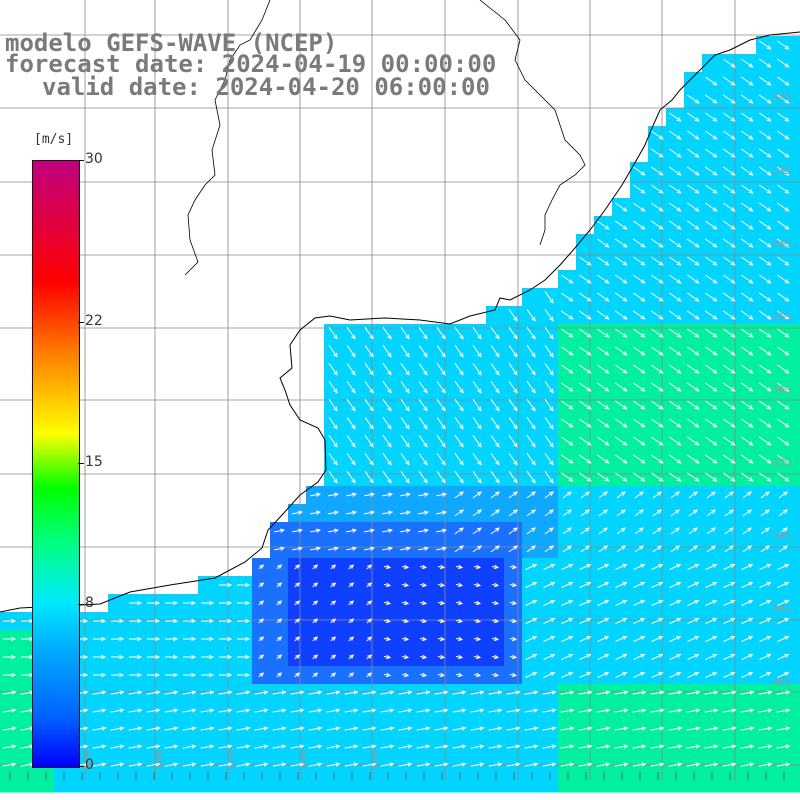 The image size is (800, 800). What do you see at coordinates (781, 536) in the screenshot?
I see `lat-label: 38S` at bounding box center [781, 536].